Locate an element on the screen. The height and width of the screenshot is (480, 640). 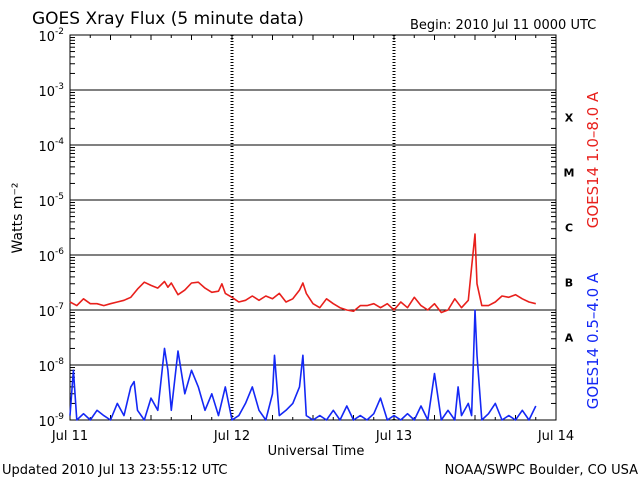
y-tick-label: 10⁻² is located at coordinates (51, 36).